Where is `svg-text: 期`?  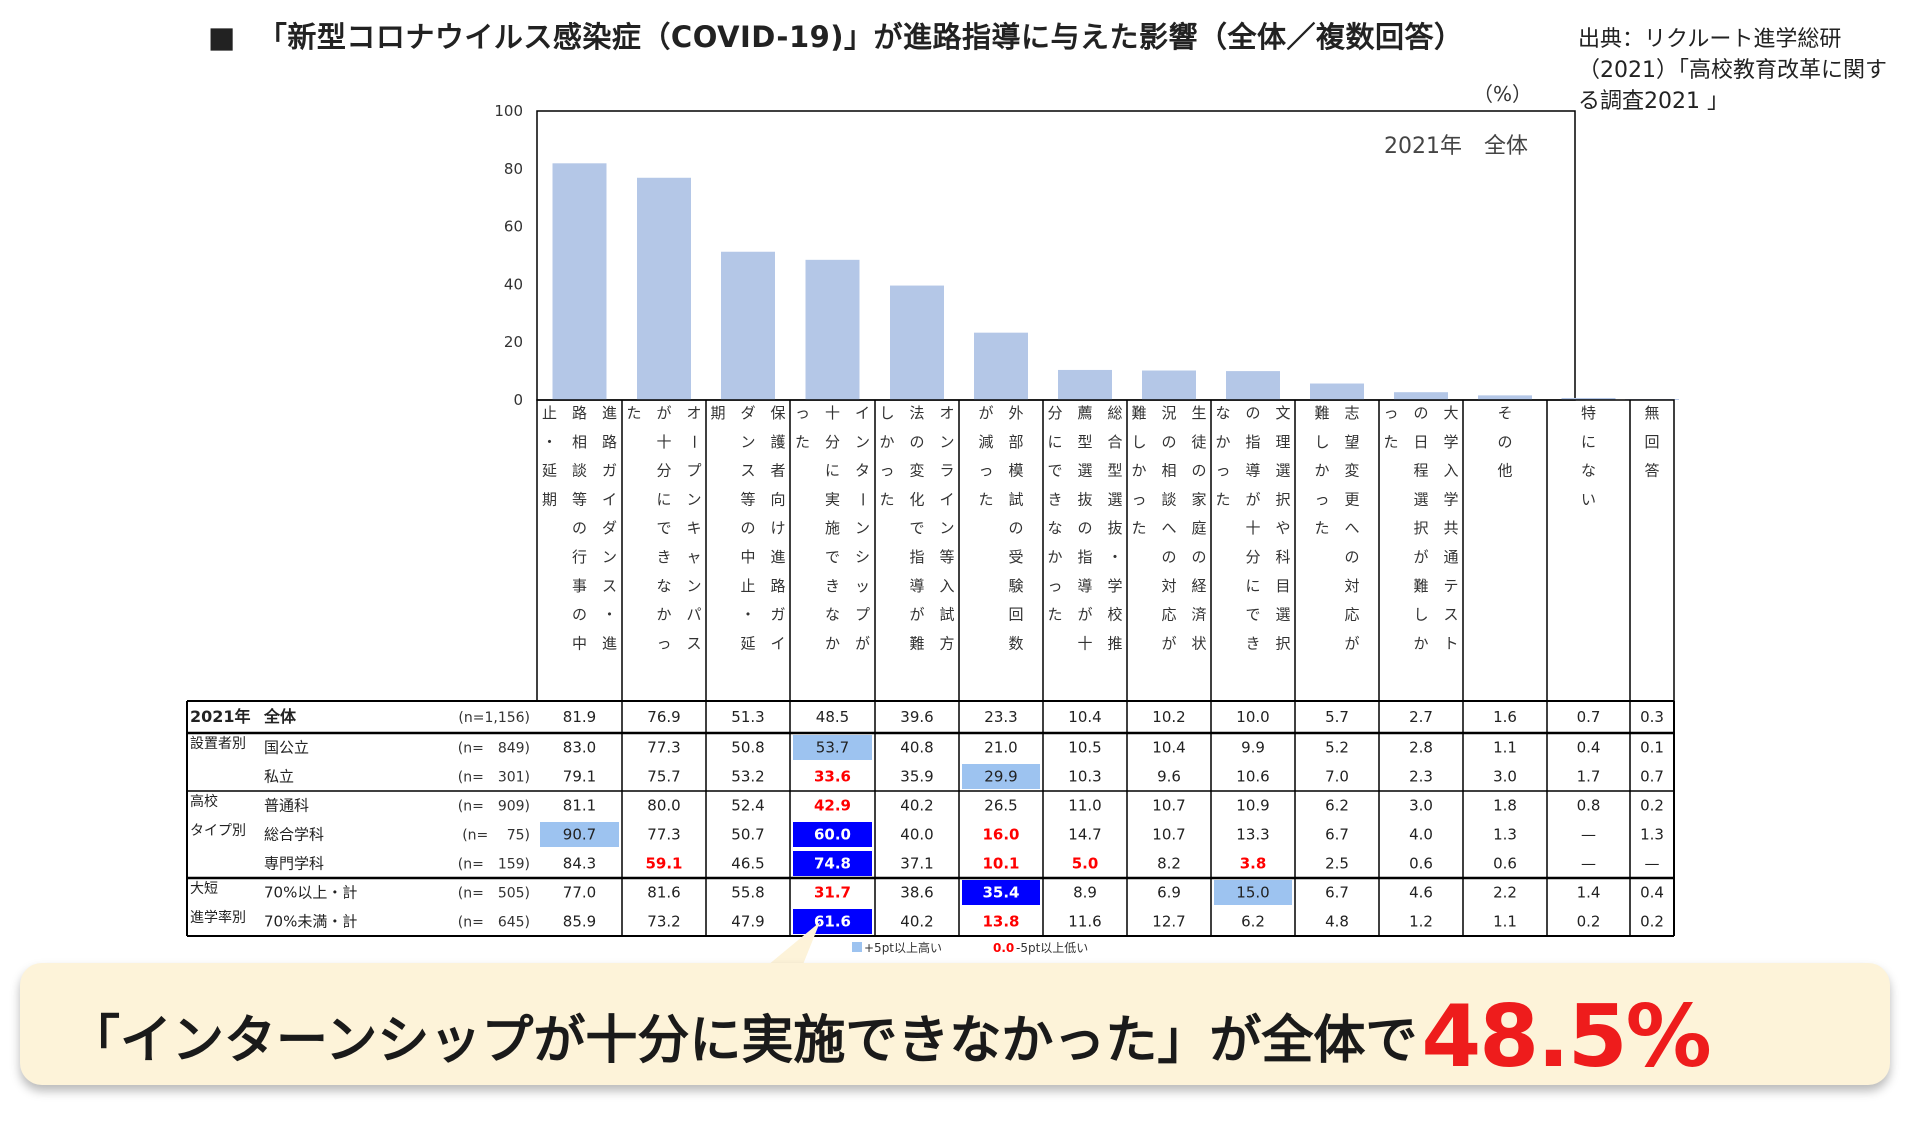 svg-text: 期 is located at coordinates (549, 499).